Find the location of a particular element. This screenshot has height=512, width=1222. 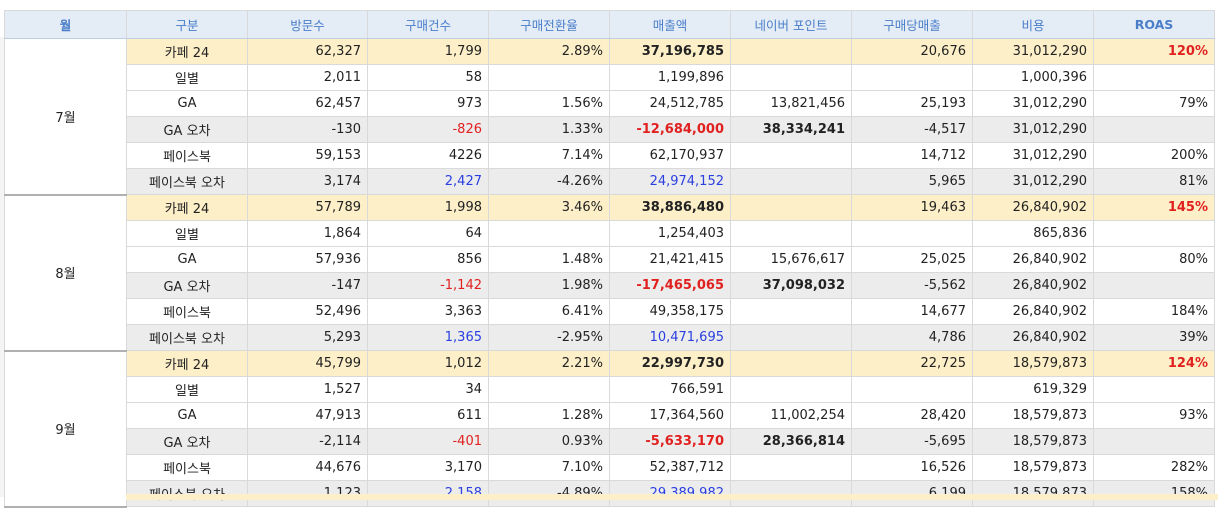

visits-cell: 59,153 is located at coordinates (307, 155).